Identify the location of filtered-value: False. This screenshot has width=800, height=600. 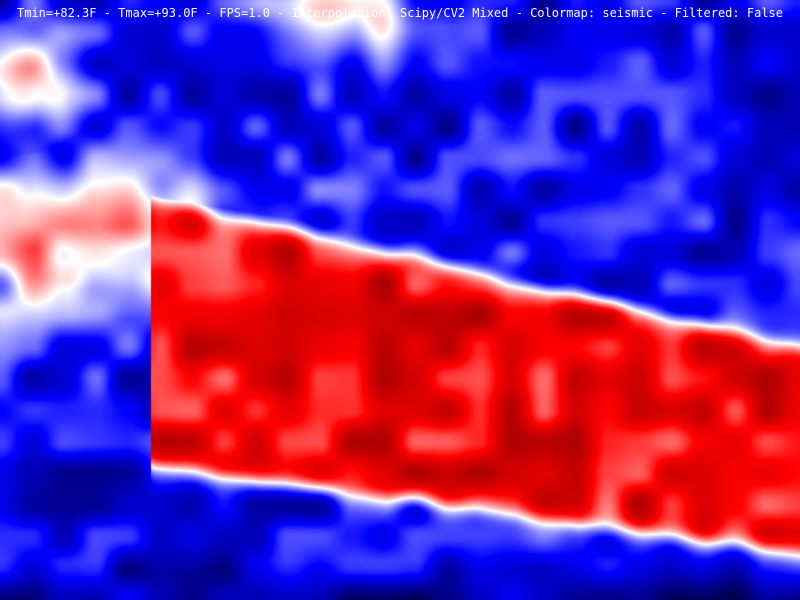
(764, 13).